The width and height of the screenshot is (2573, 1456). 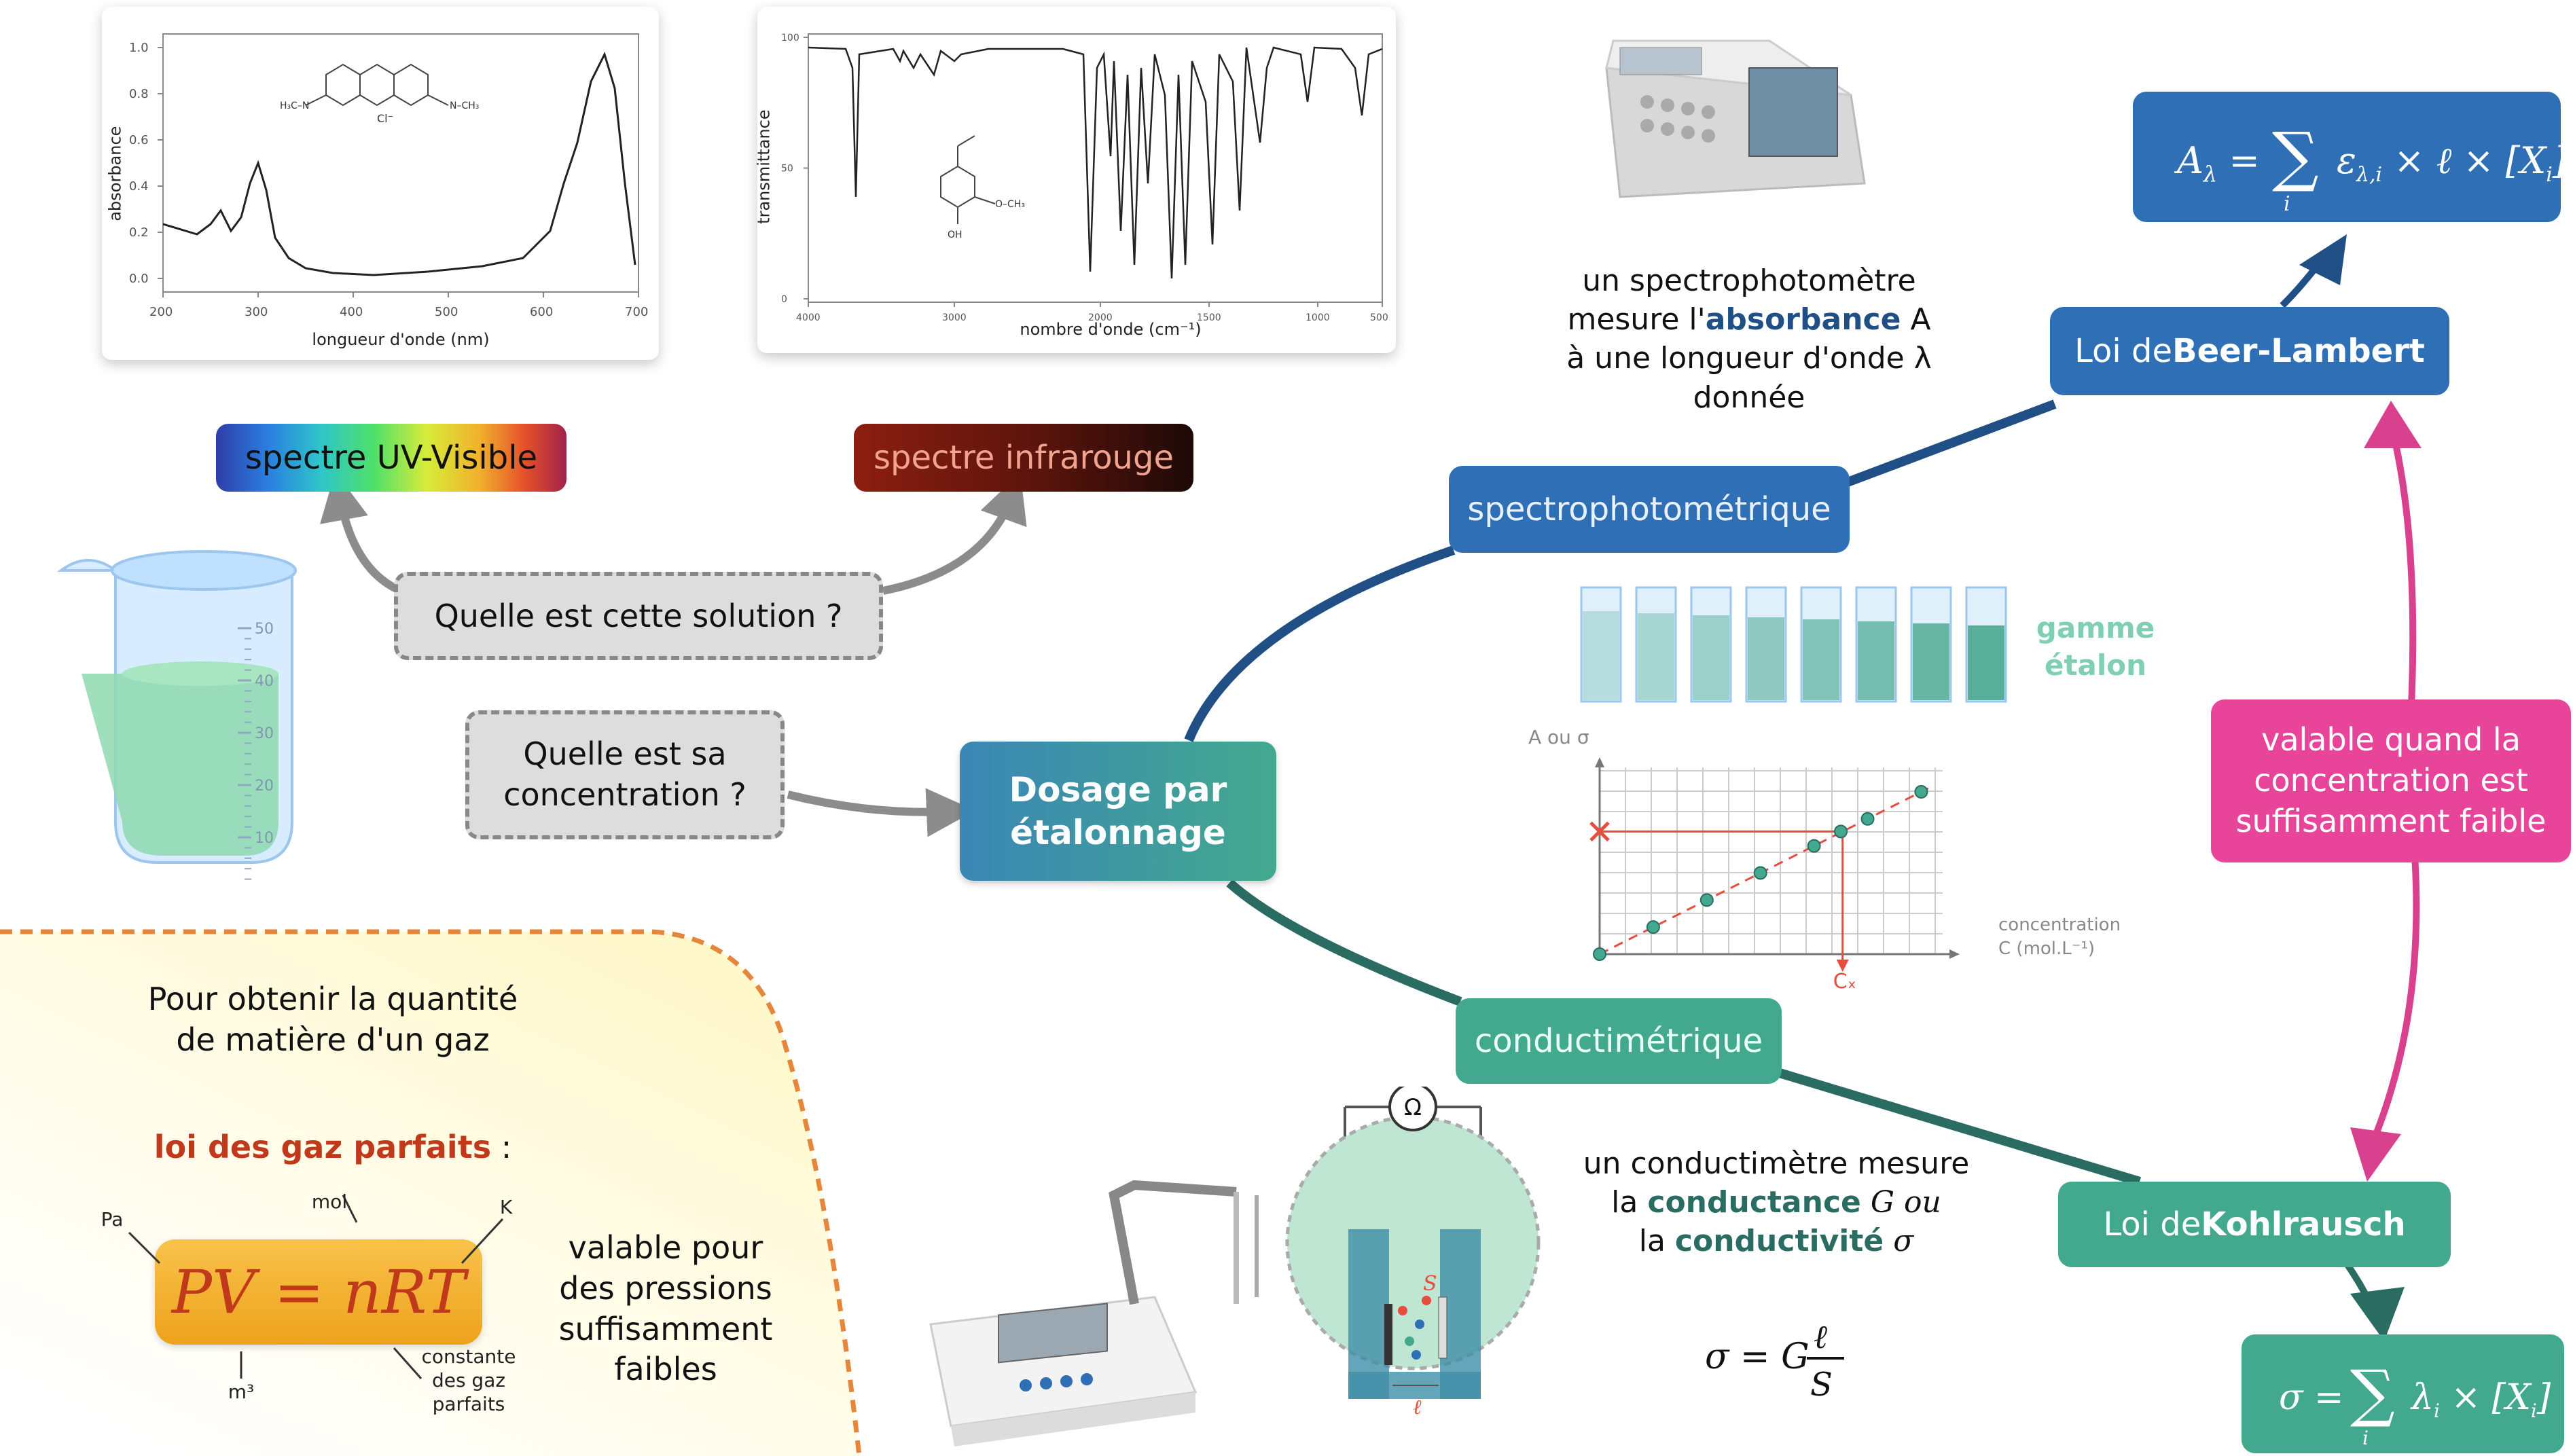 What do you see at coordinates (1619, 1041) in the screenshot?
I see `conductimetrique-box: conductimétrique` at bounding box center [1619, 1041].